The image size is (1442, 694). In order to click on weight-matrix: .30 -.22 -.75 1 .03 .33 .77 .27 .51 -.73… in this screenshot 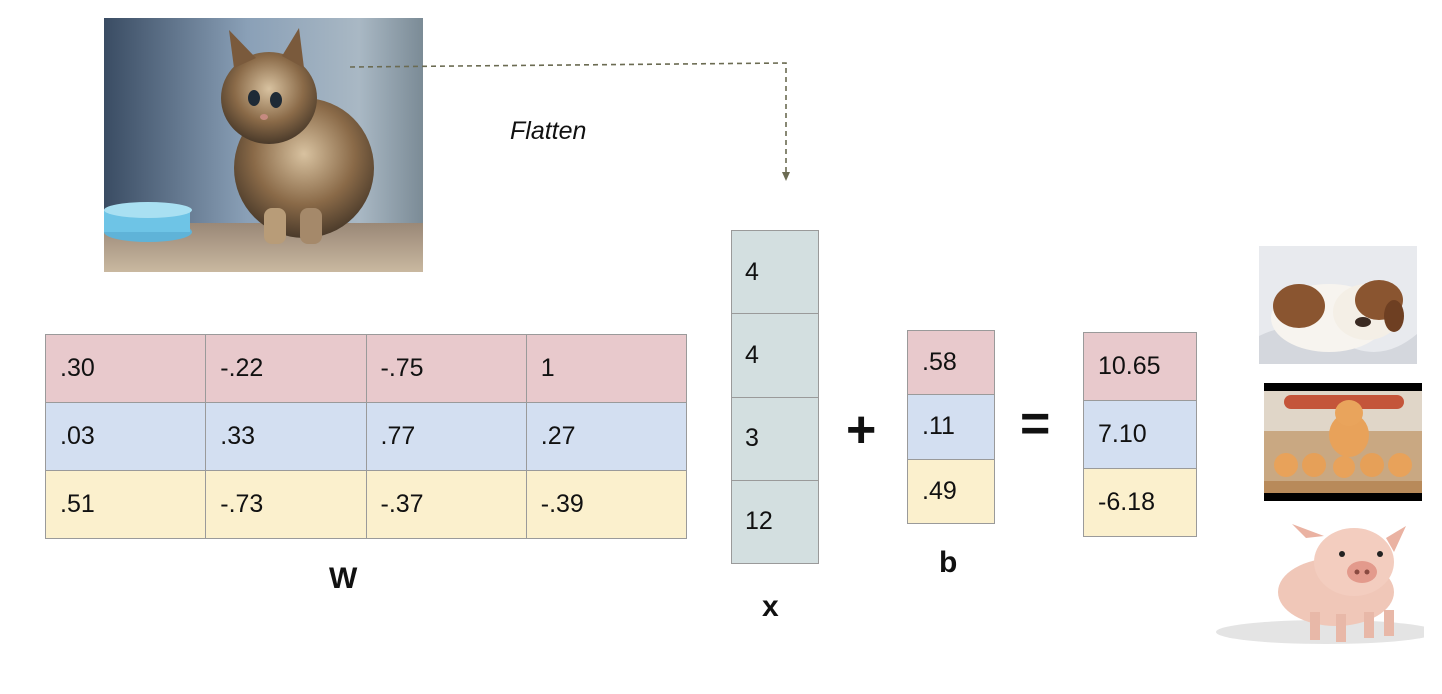, I will do `click(366, 436)`.